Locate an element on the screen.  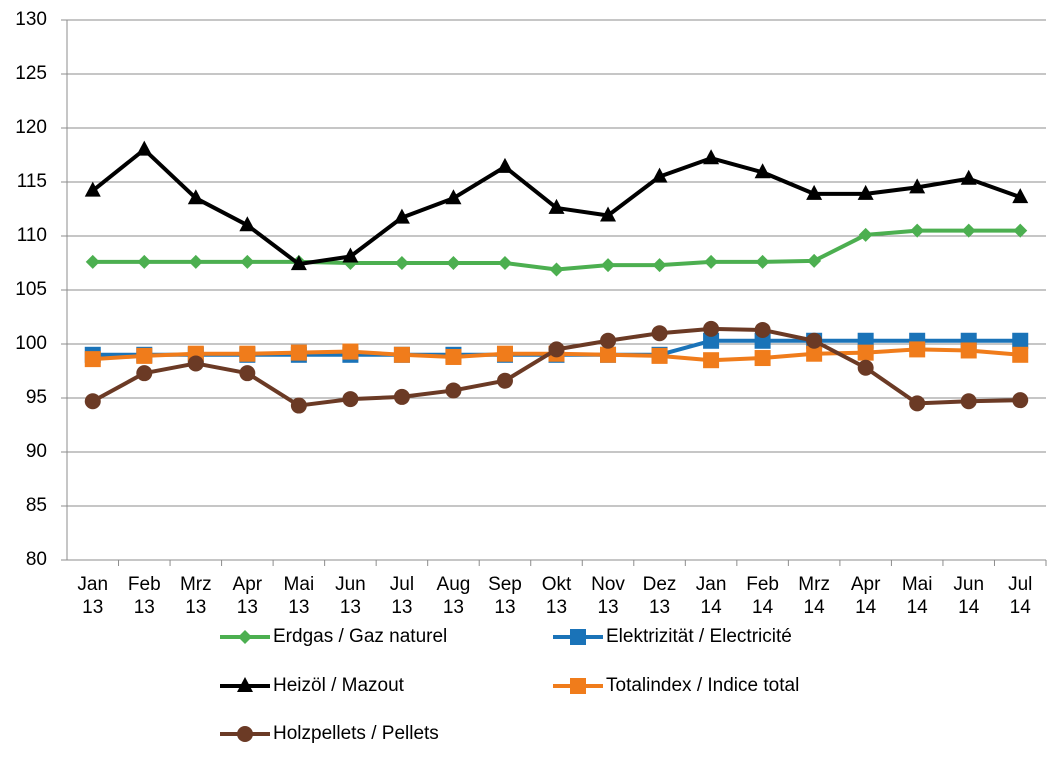
x-tick-label: Jun 13 is located at coordinates (350, 596).